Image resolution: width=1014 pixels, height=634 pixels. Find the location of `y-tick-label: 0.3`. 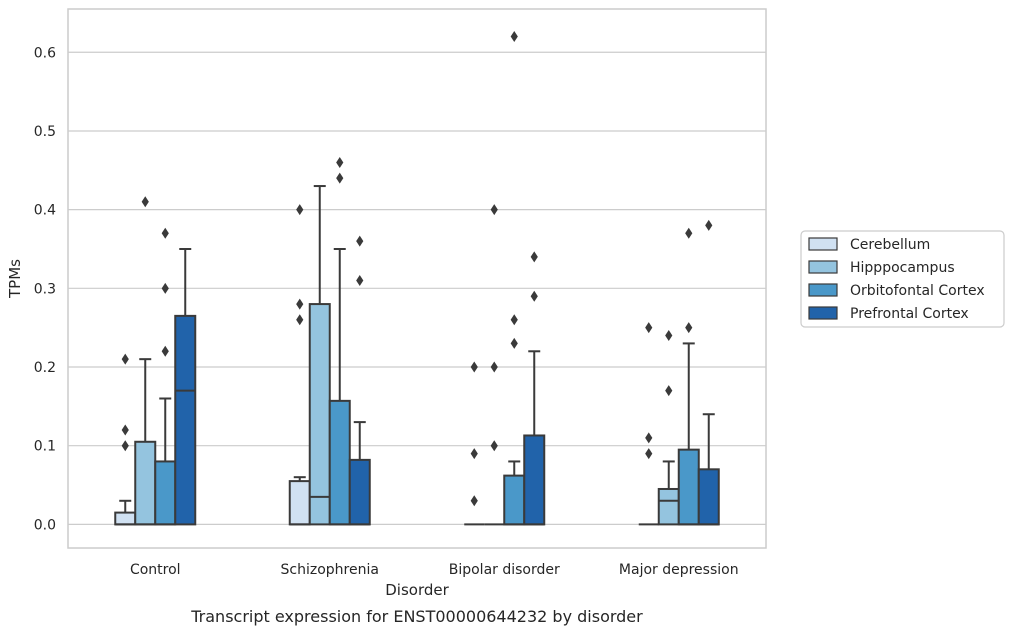

y-tick-label: 0.3 is located at coordinates (45, 289).